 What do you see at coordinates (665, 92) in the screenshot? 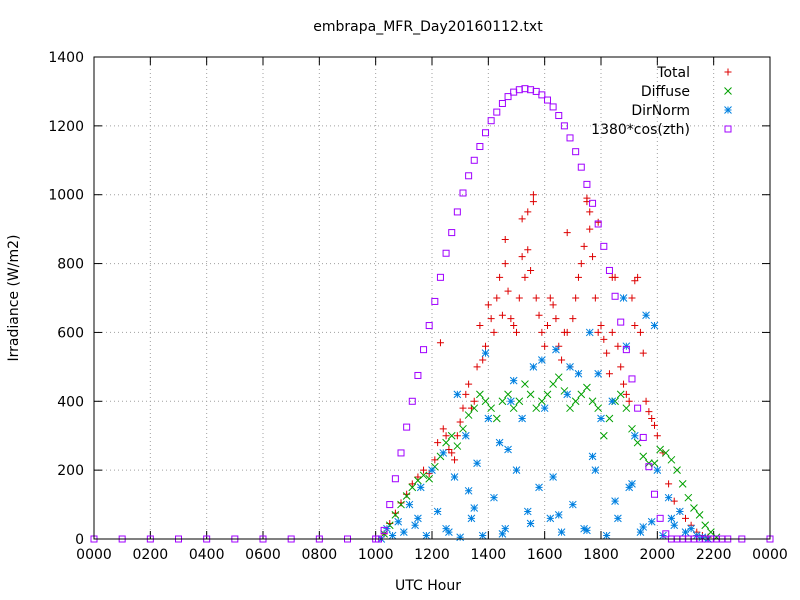
I see `legend-label: Diffuse` at bounding box center [665, 92].